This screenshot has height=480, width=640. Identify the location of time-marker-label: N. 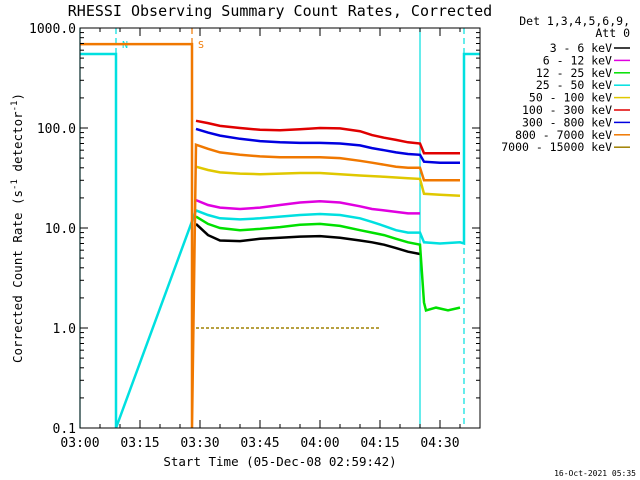
(125, 45).